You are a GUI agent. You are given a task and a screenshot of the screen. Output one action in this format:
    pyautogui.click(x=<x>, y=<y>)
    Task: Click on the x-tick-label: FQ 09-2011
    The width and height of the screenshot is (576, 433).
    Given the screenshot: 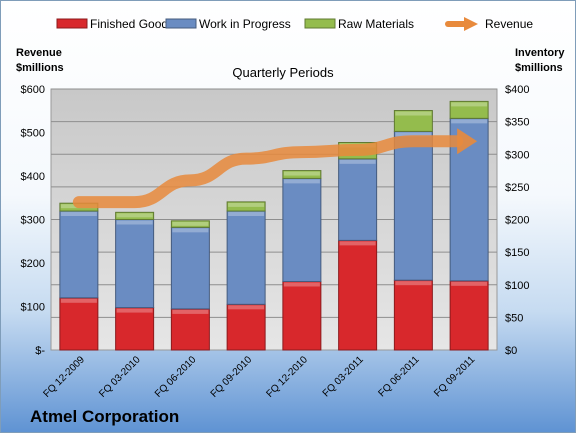 What is the action you would take?
    pyautogui.click(x=454, y=376)
    